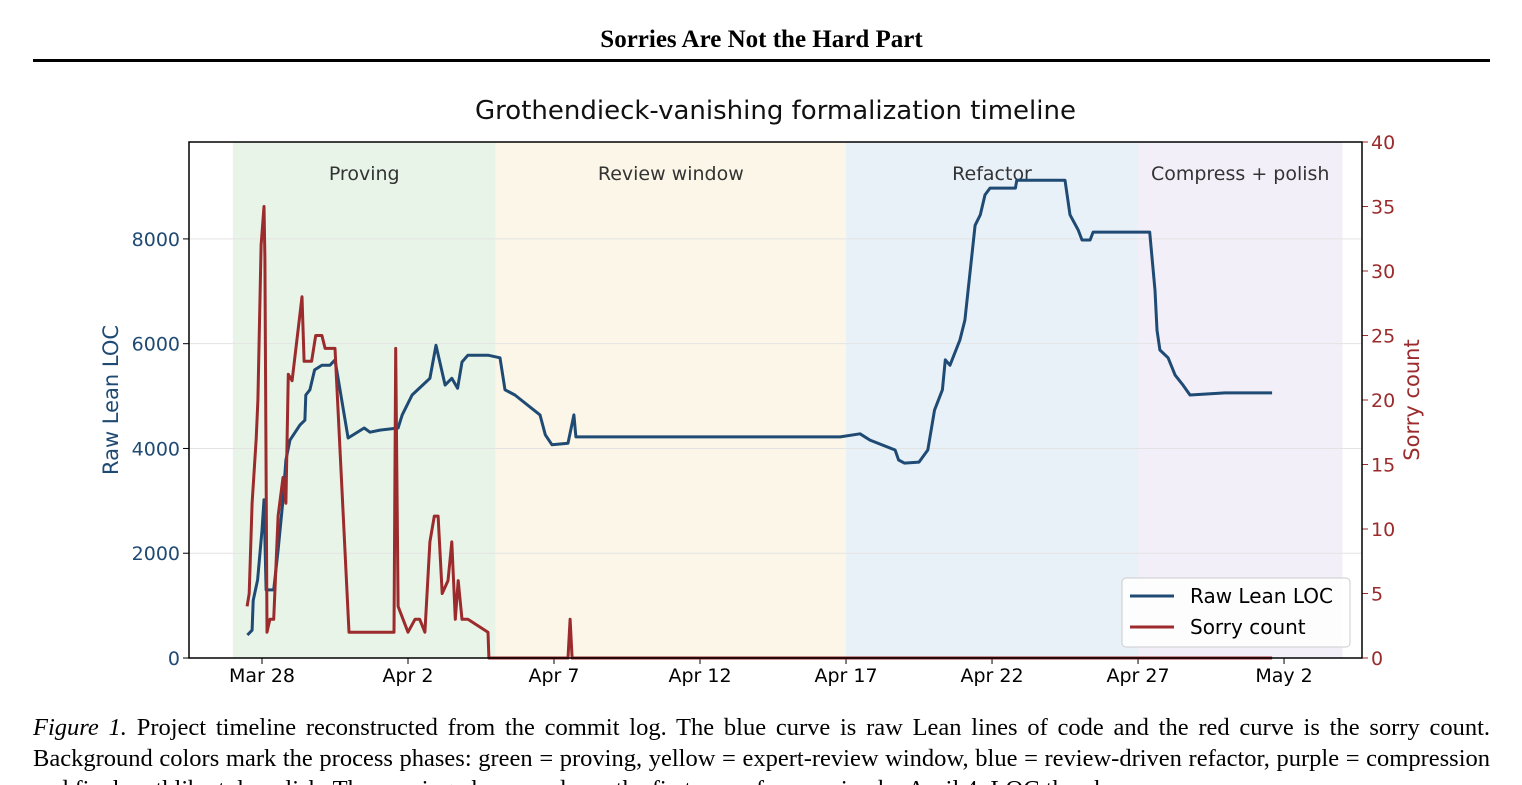 This screenshot has width=1522, height=785. I want to click on caption-label: Figure 1., so click(80, 727).